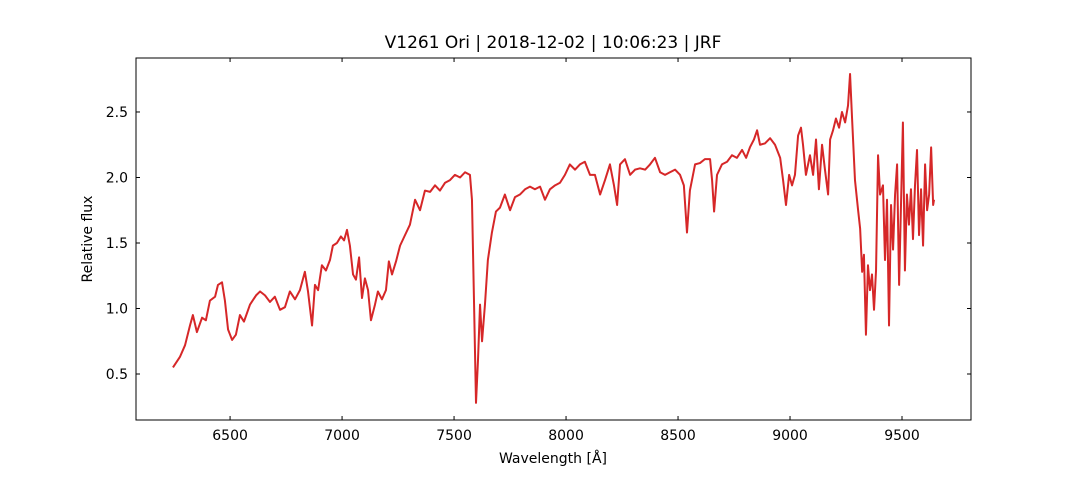  What do you see at coordinates (553, 43) in the screenshot?
I see `chart-title: V1261 Ori | 2018-12-02 | 10:06:23 | JRF` at bounding box center [553, 43].